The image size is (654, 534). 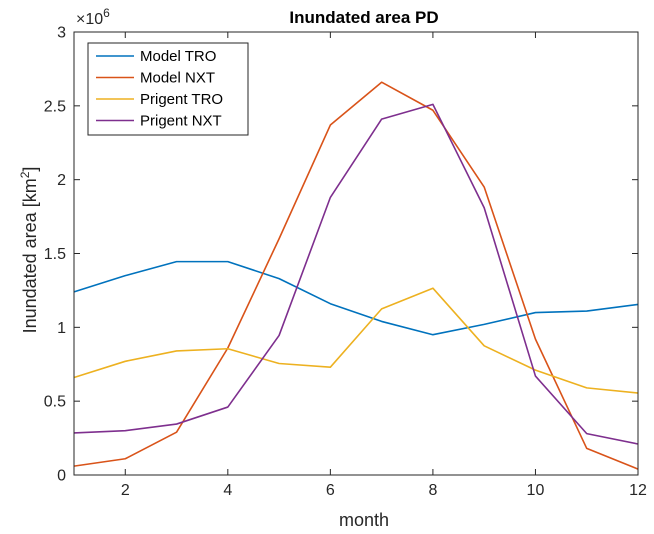 What do you see at coordinates (61, 328) in the screenshot?
I see `y-tick-label: 1` at bounding box center [61, 328].